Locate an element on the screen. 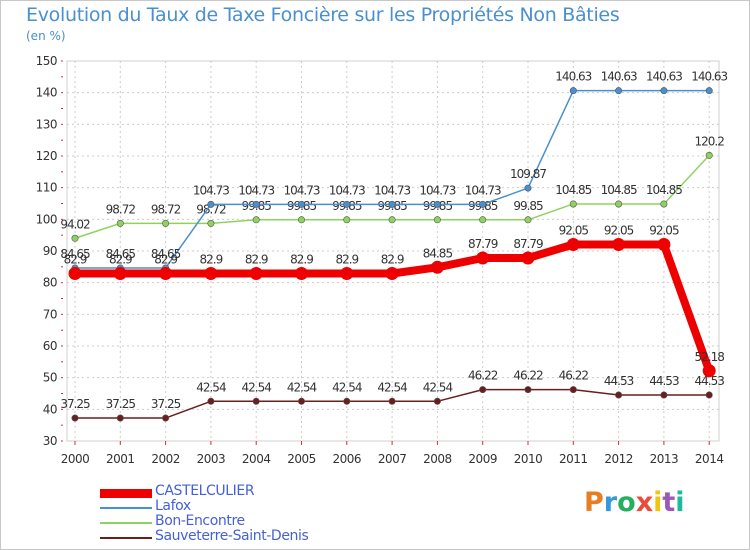 This screenshot has height=550, width=750. legend-label: Sauveterre-Saint-Denis is located at coordinates (232, 536).